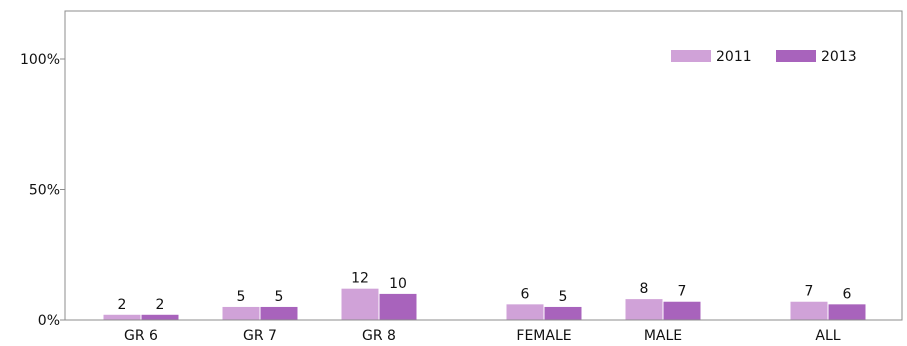 The height and width of the screenshot is (346, 907). What do you see at coordinates (847, 294) in the screenshot?
I see `data-label-all-2013: 6` at bounding box center [847, 294].